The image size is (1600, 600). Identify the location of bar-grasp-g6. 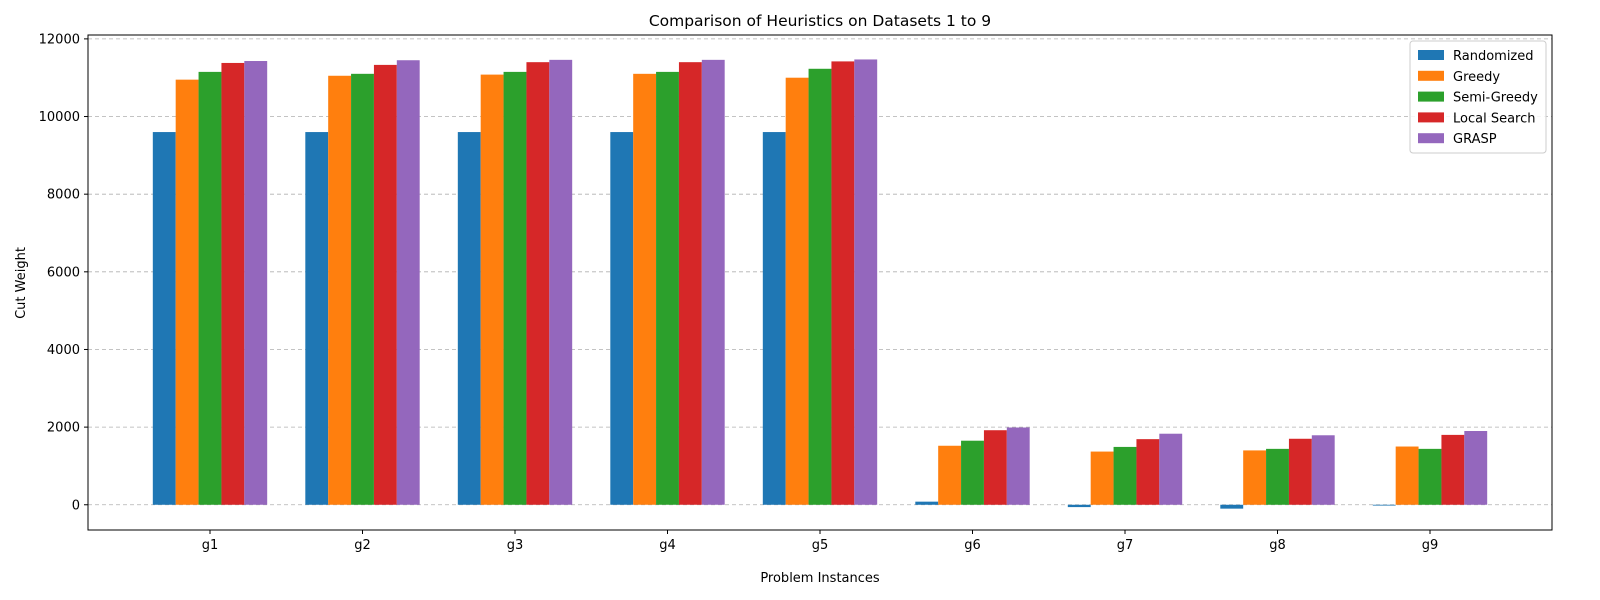
(1018, 466).